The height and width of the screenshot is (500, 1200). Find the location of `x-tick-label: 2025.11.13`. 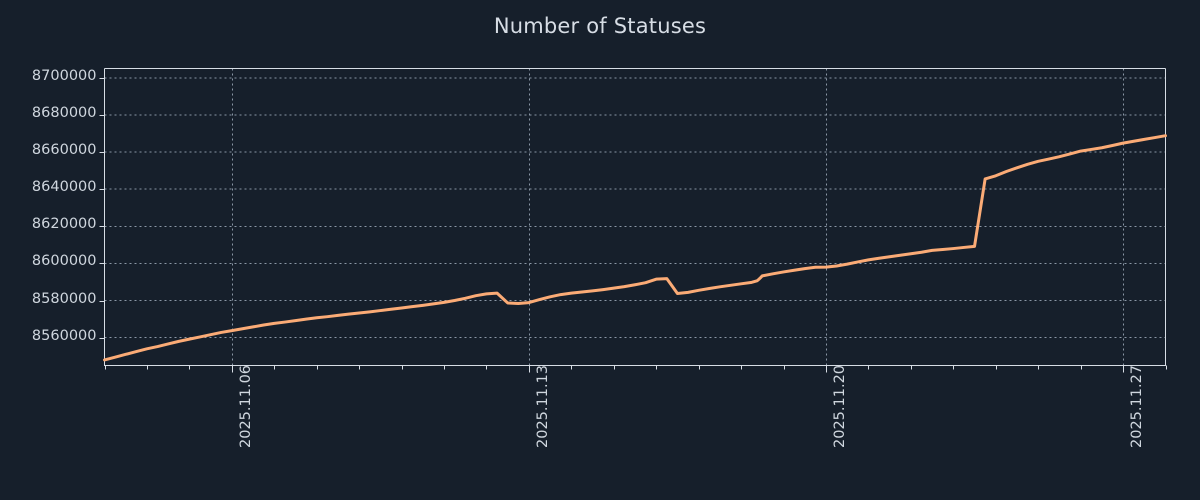

x-tick-label: 2025.11.13 is located at coordinates (542, 406).